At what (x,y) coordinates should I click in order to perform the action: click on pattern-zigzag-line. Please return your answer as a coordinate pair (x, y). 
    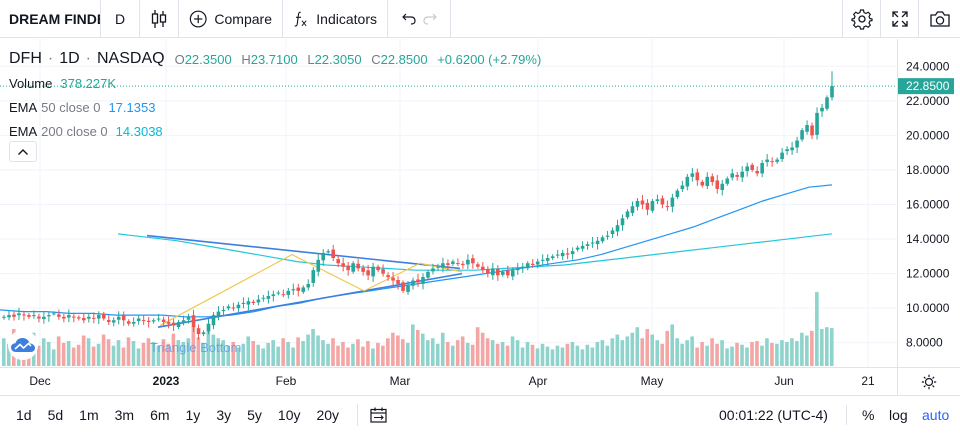
    Looking at the image, I should click on (311, 289).